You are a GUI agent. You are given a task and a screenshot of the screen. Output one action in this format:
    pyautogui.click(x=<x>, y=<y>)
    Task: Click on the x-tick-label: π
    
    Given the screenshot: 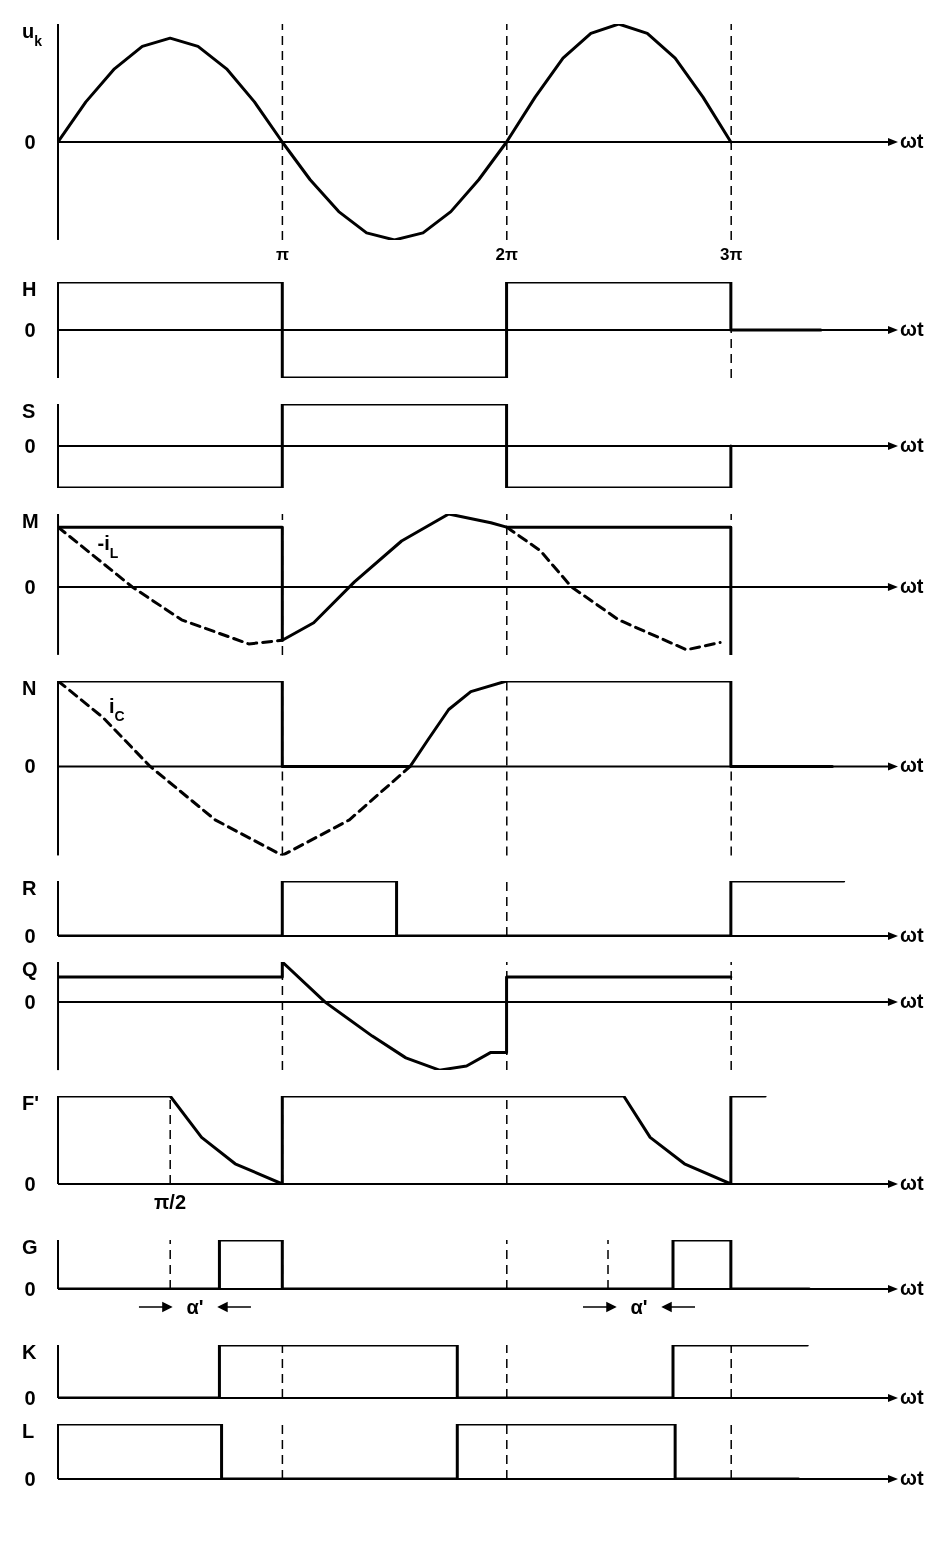 What is the action you would take?
    pyautogui.click(x=282, y=255)
    